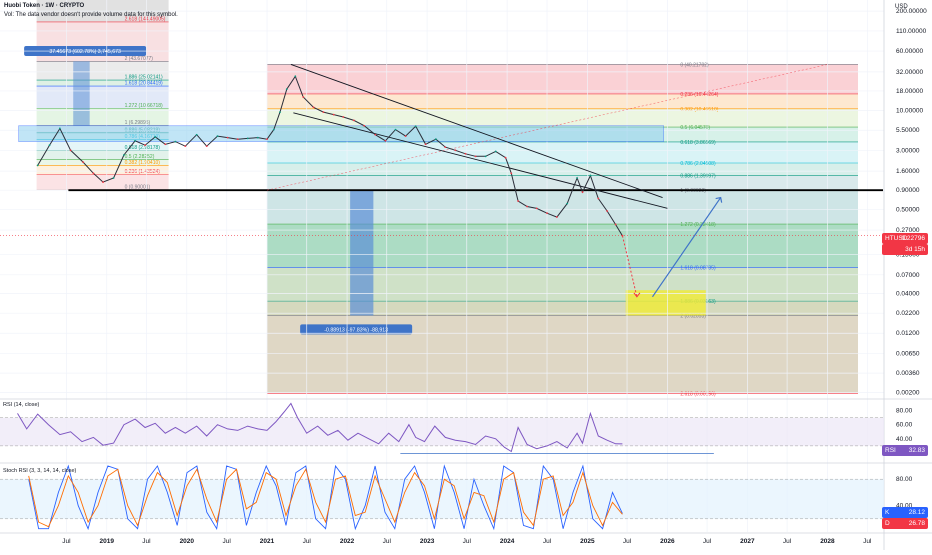 The width and height of the screenshot is (932, 555). I want to click on fib-left-level-label: 1.618 (20.84419), so click(144, 84).